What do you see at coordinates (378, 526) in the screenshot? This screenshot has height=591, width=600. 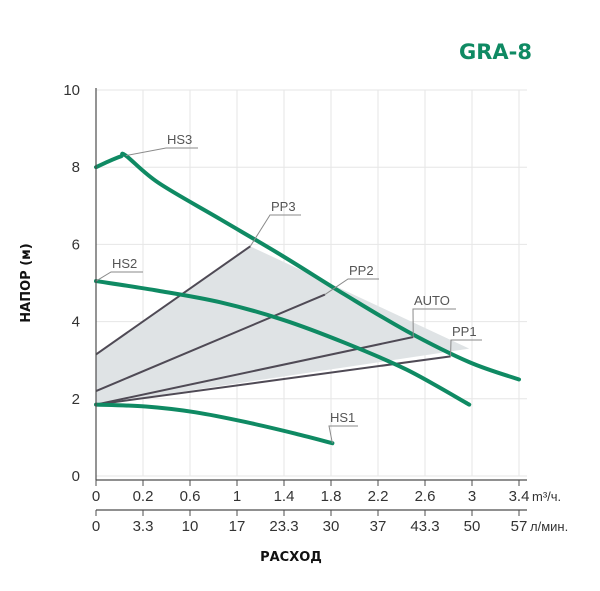 I see `x-tick-label-lmin: 37` at bounding box center [378, 526].